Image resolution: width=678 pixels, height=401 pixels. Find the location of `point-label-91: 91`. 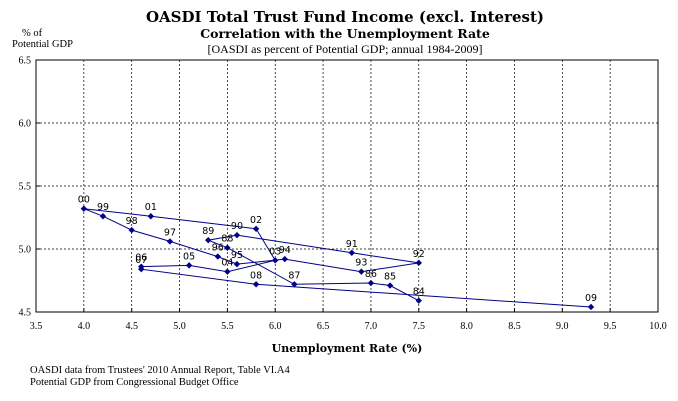

point-label-91: 91 is located at coordinates (352, 244).